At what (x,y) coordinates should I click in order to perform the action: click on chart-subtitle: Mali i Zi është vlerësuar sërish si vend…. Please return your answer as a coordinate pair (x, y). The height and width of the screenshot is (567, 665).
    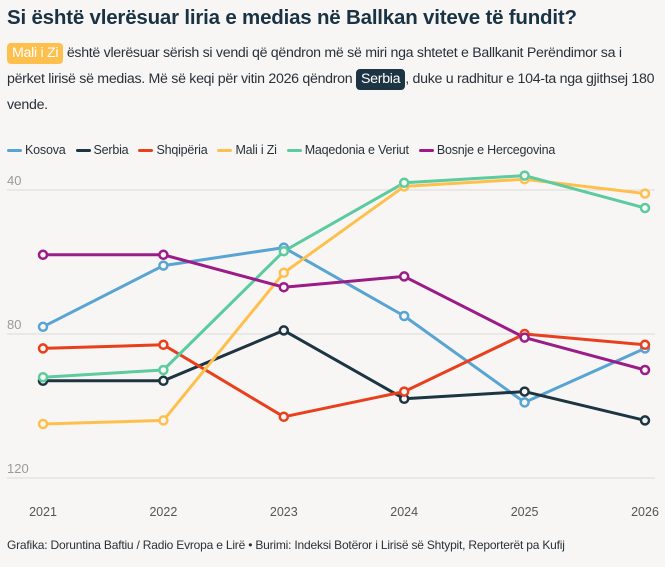
    Looking at the image, I should click on (334, 79).